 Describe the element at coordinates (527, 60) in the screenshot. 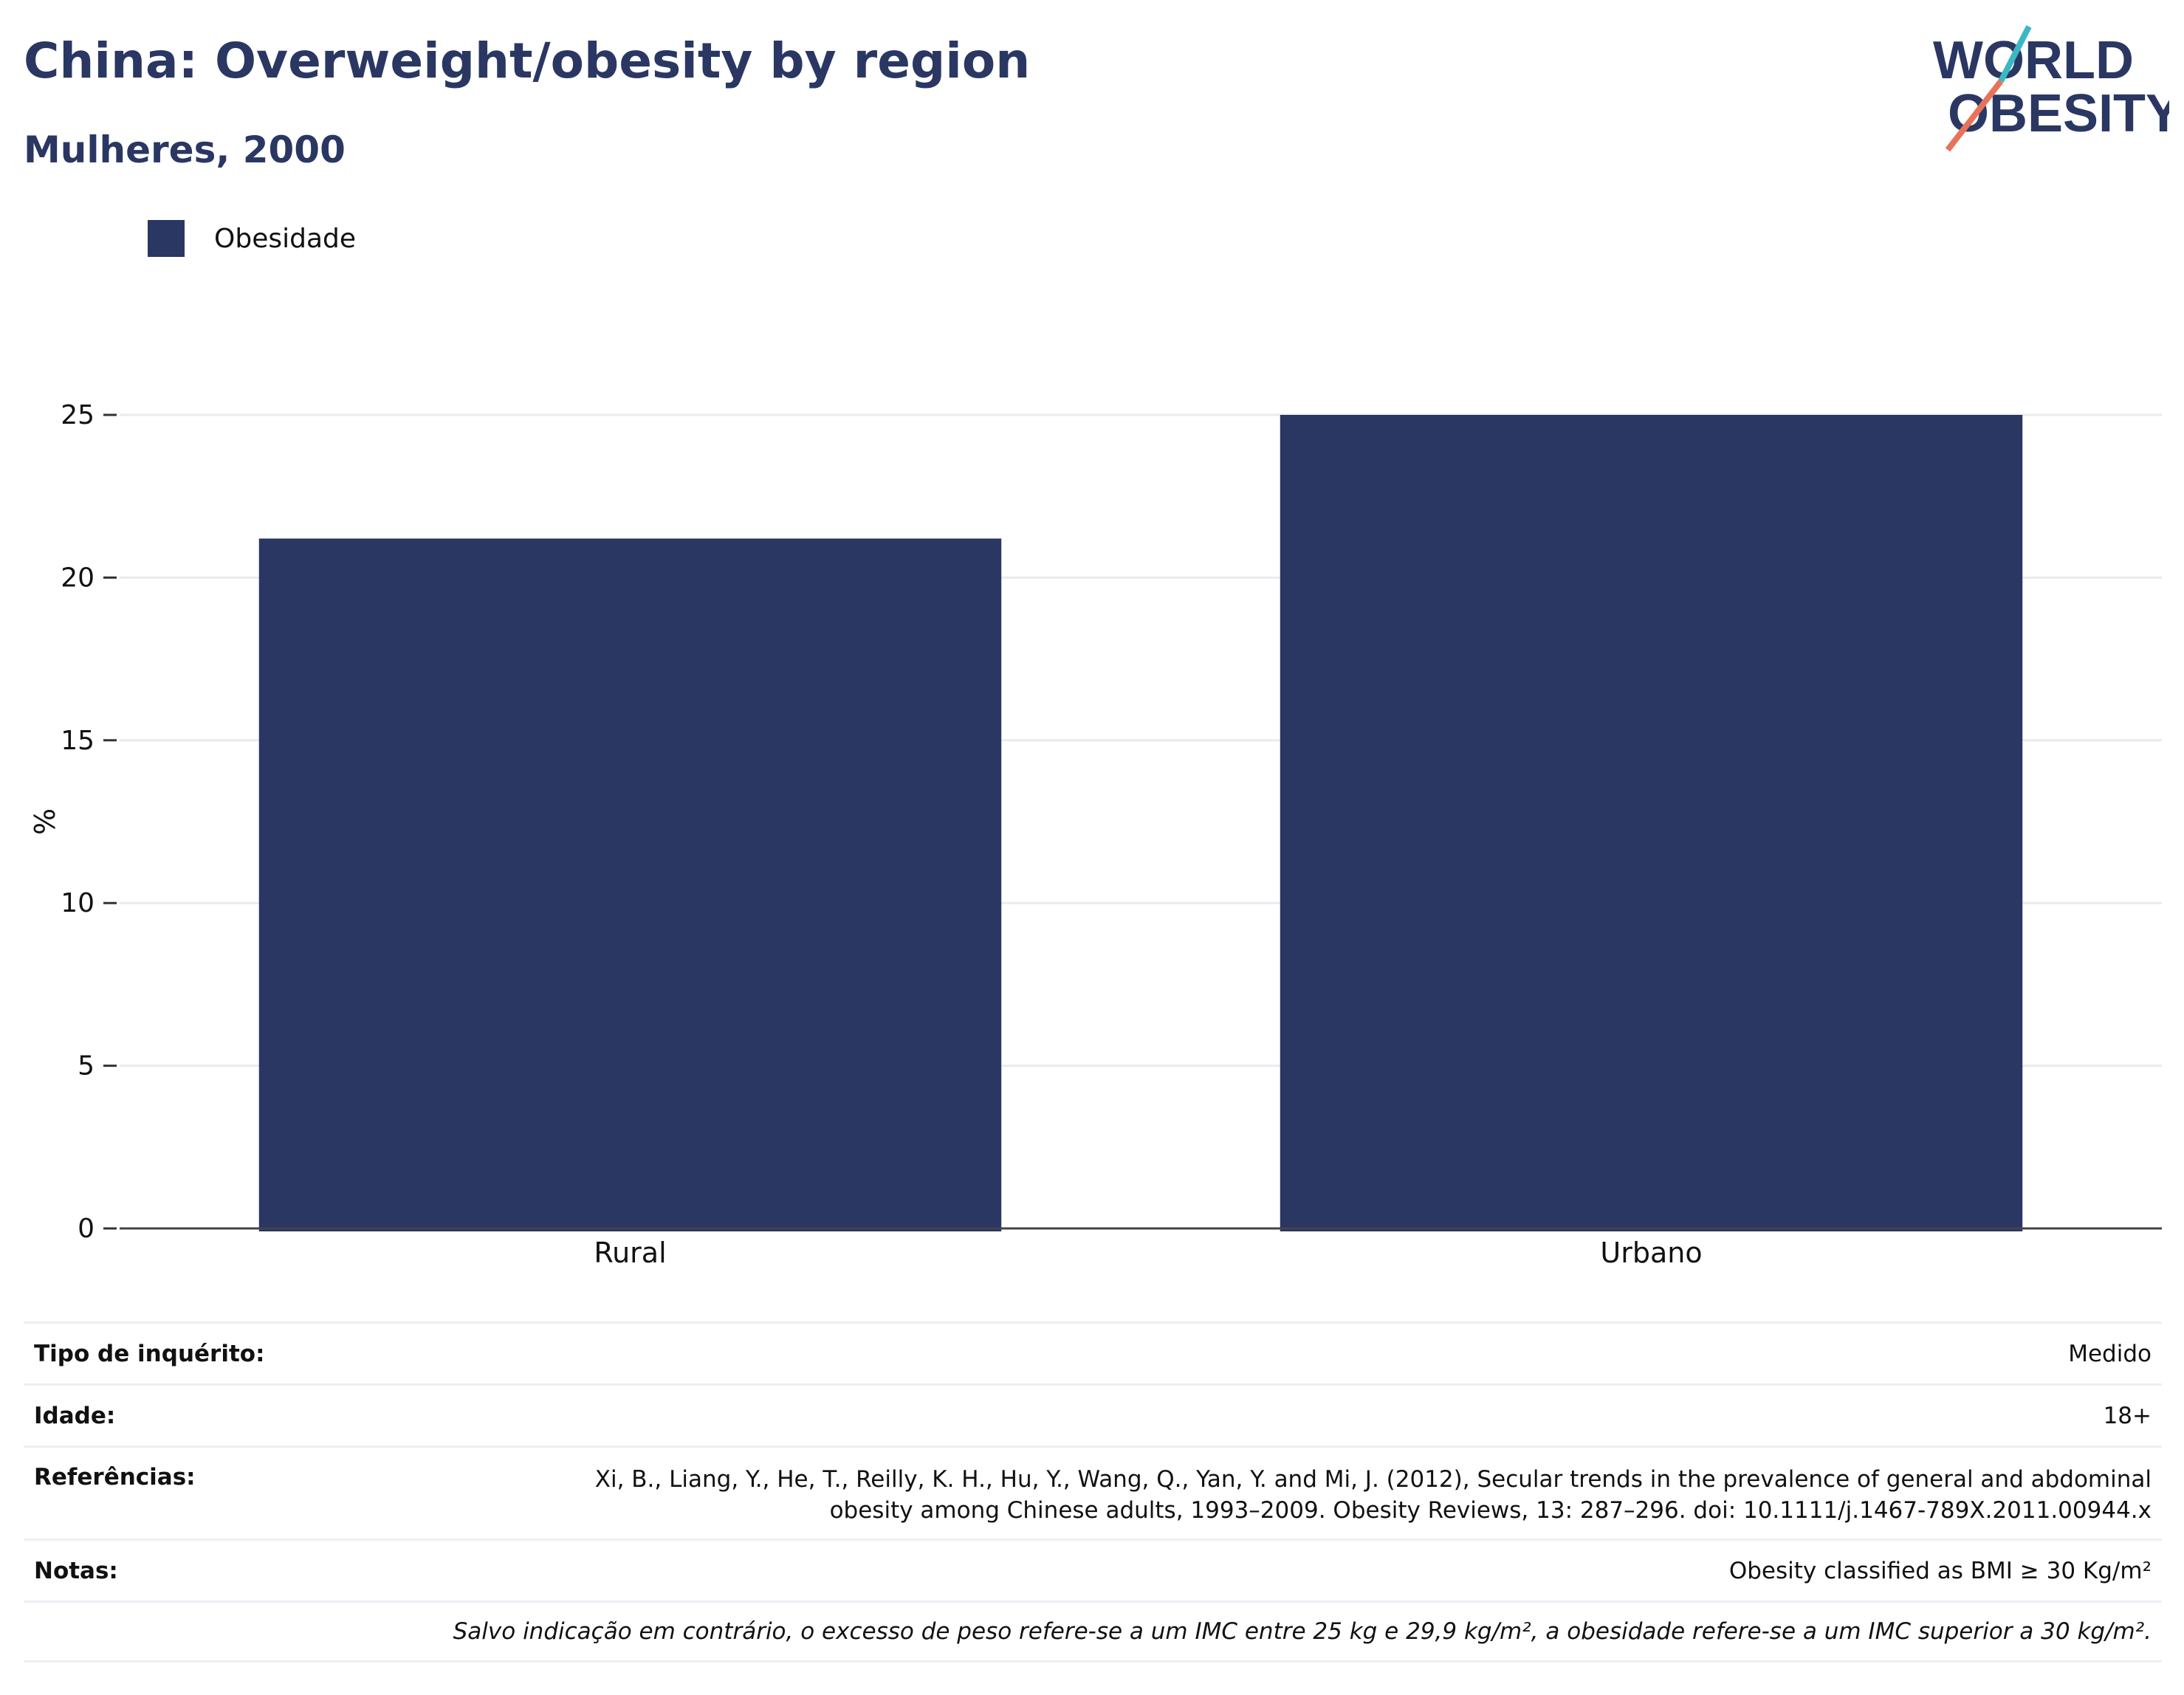

I see `chart-title: China: Overweight/obesity by region` at that location.